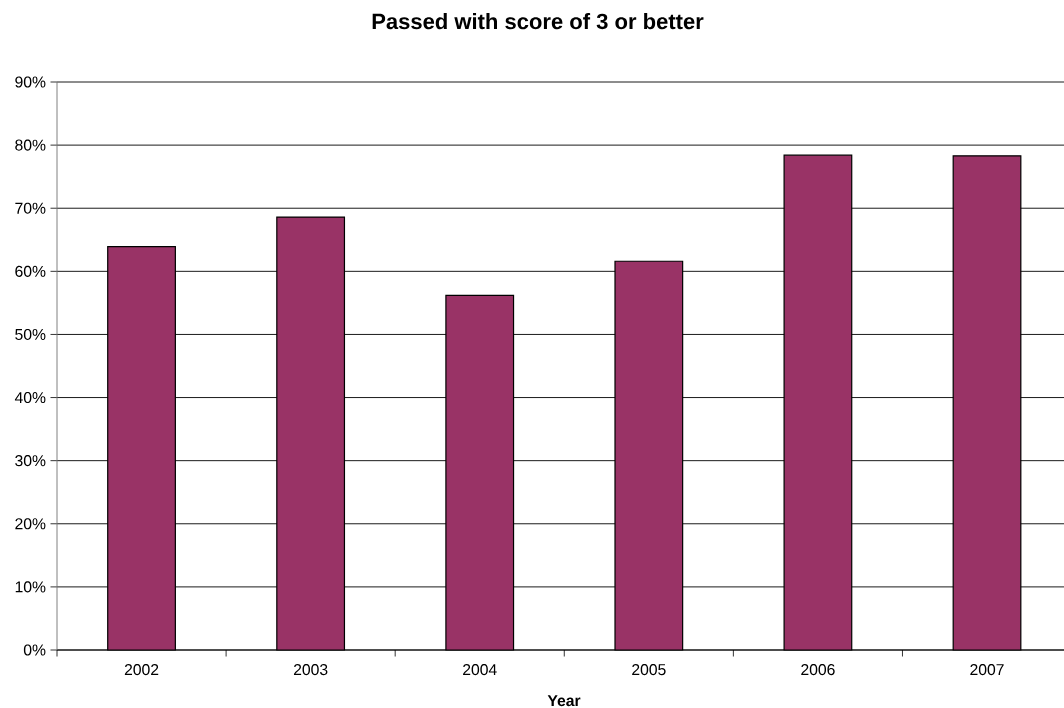  What do you see at coordinates (564, 701) in the screenshot?
I see `x-axis-title: Year` at bounding box center [564, 701].